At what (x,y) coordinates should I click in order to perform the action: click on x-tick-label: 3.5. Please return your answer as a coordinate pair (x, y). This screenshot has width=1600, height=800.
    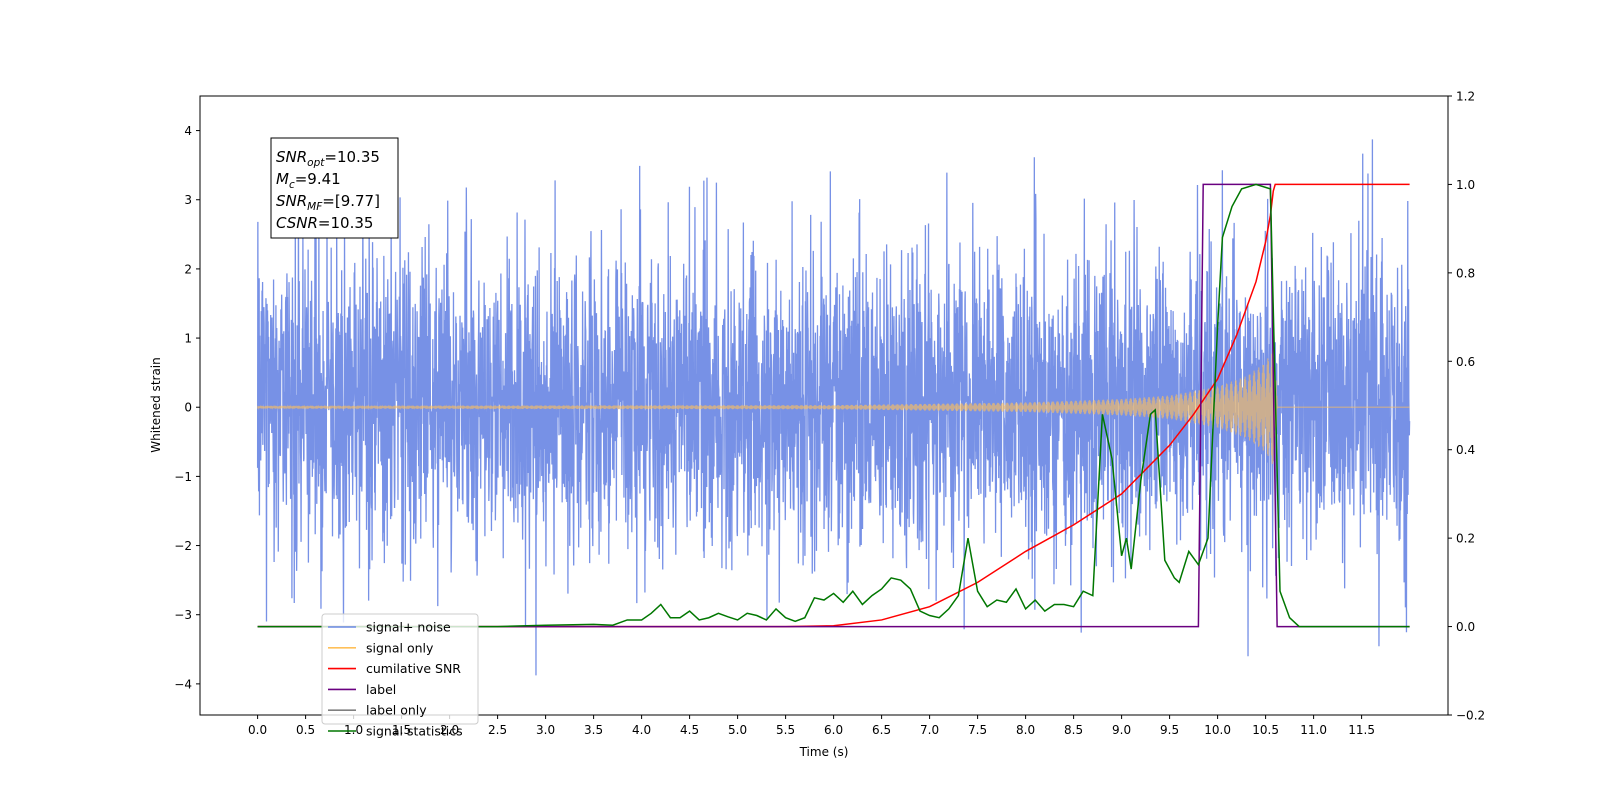
    Looking at the image, I should click on (593, 730).